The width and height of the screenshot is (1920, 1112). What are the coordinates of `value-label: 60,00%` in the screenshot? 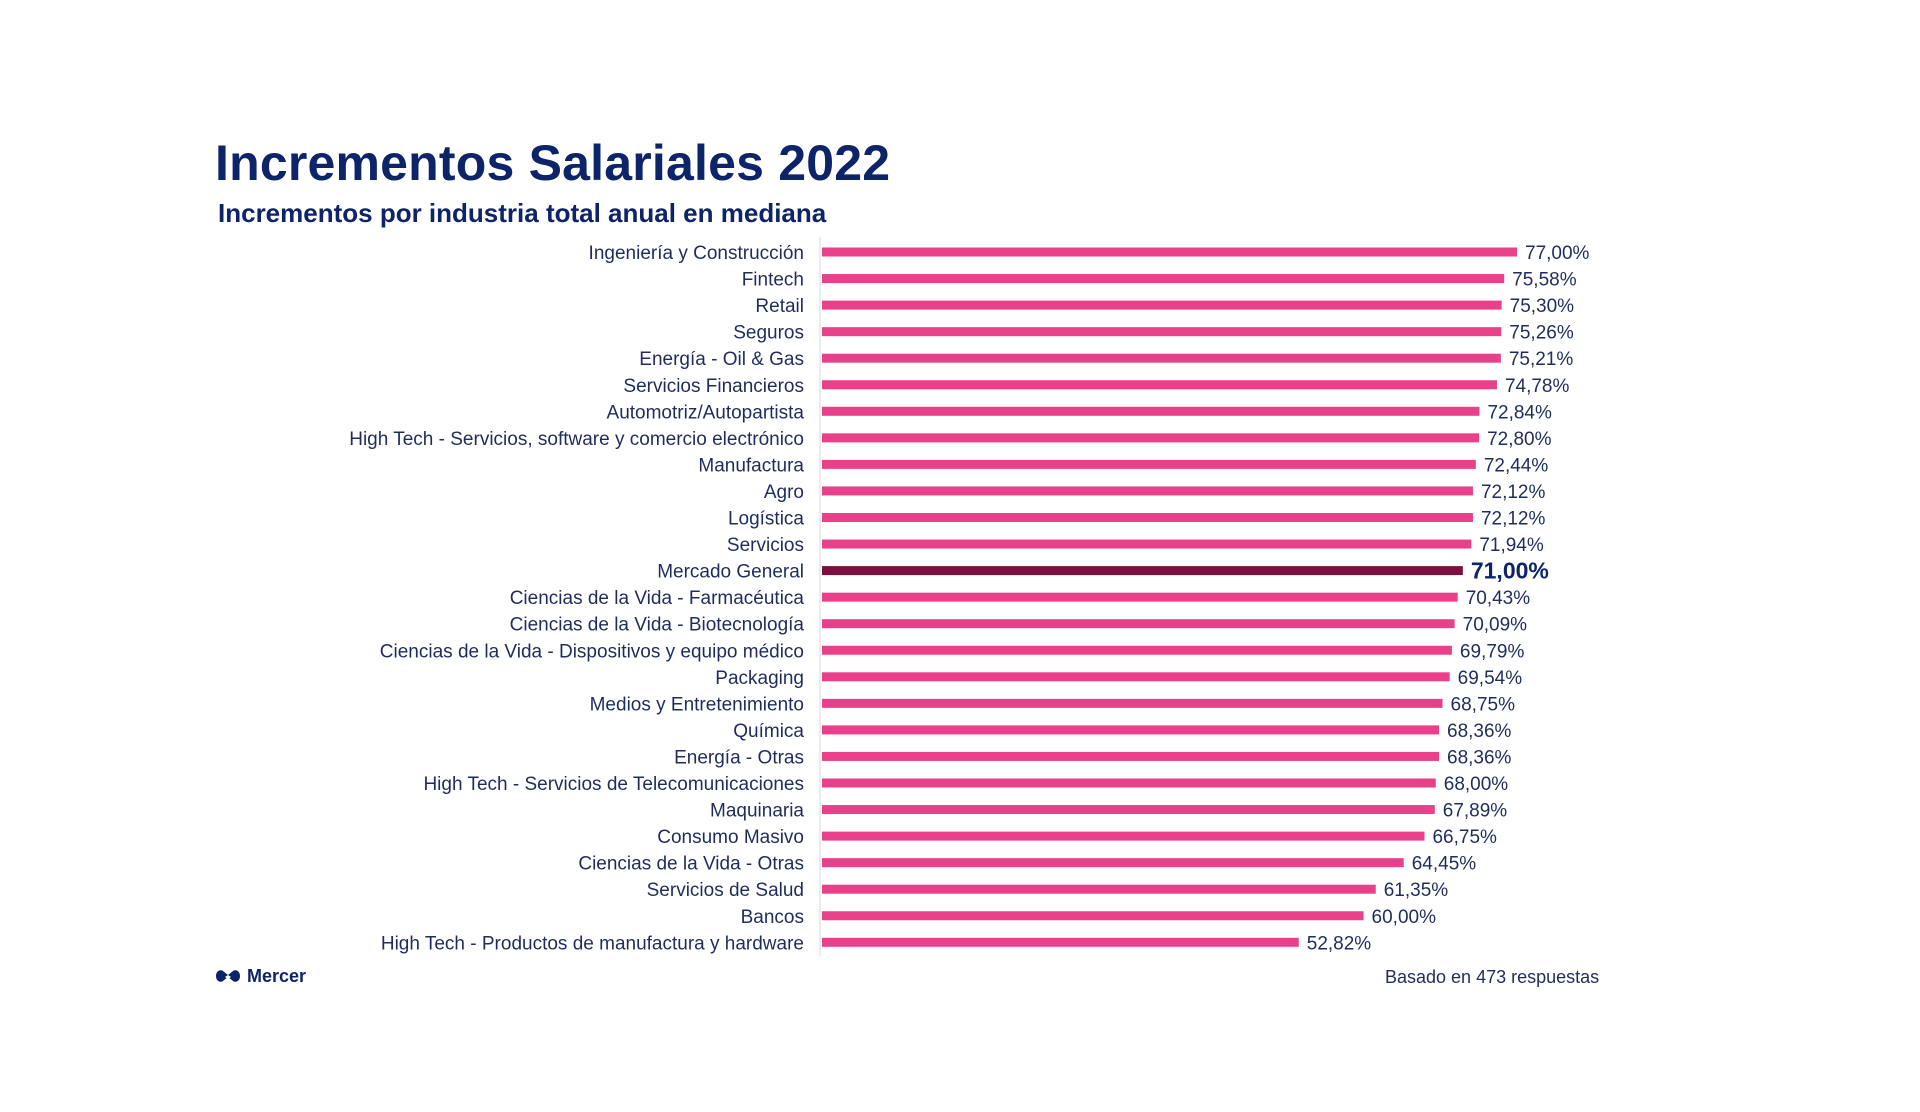 It's located at (1404, 917).